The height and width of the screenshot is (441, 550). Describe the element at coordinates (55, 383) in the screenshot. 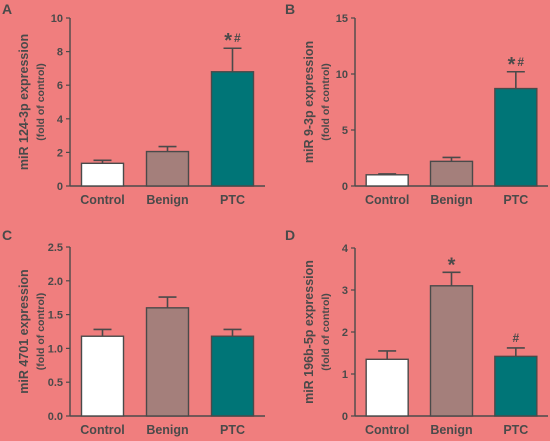

I see `y-tick-label: 0.5` at that location.